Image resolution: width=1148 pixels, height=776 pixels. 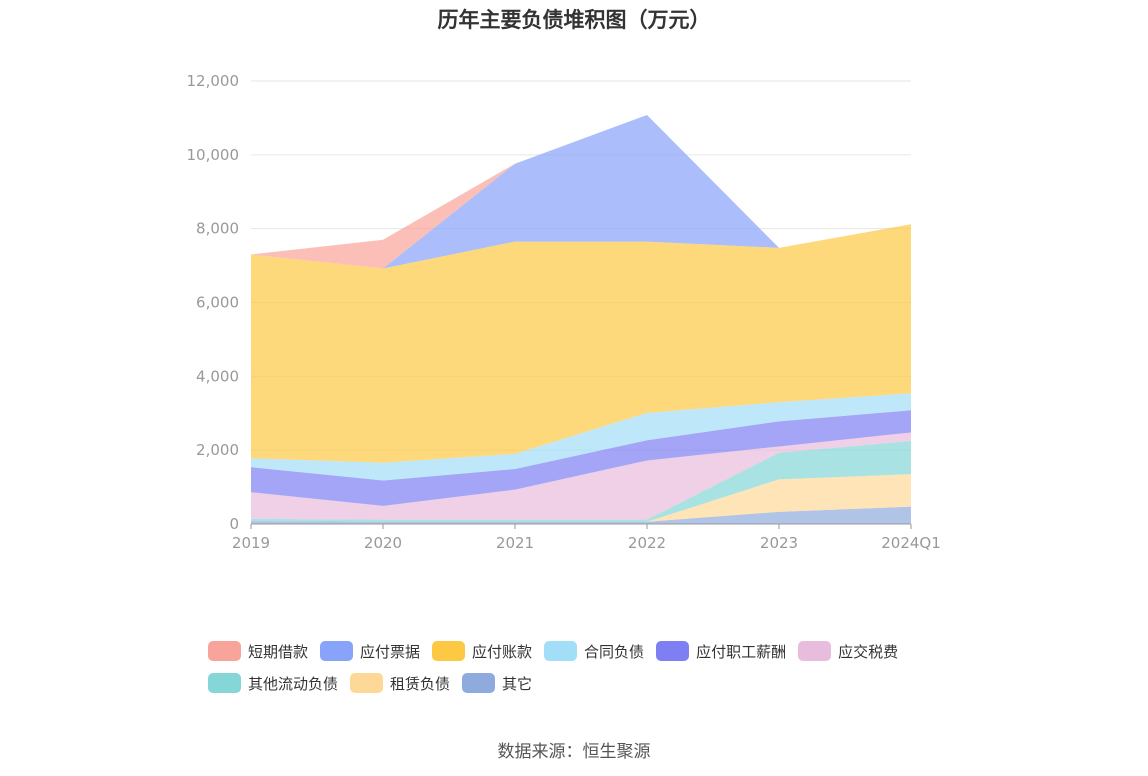 I want to click on legend-item: 应付职工薪酬, so click(x=721, y=651).